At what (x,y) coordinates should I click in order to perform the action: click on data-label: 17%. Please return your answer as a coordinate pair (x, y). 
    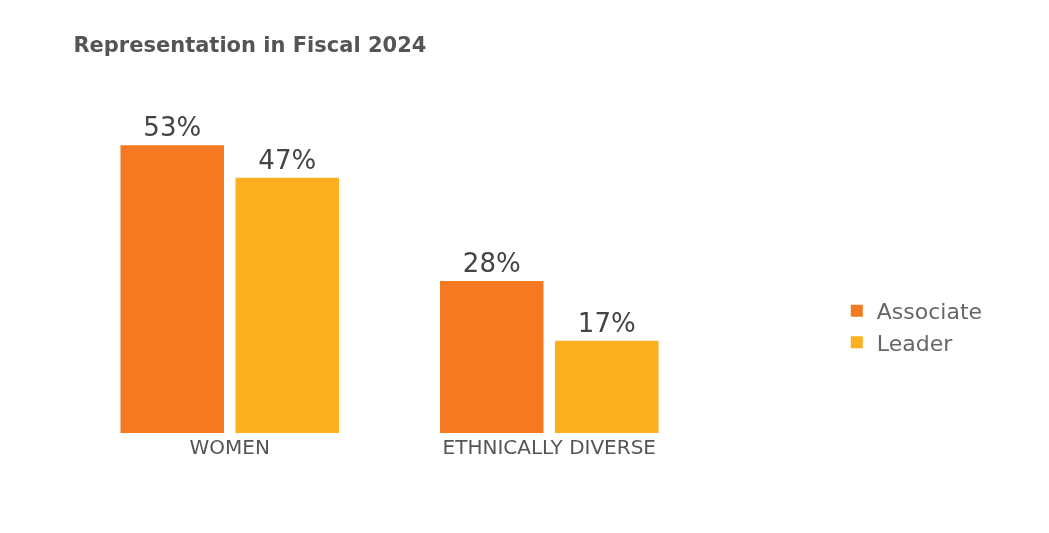
    Looking at the image, I should click on (606, 322).